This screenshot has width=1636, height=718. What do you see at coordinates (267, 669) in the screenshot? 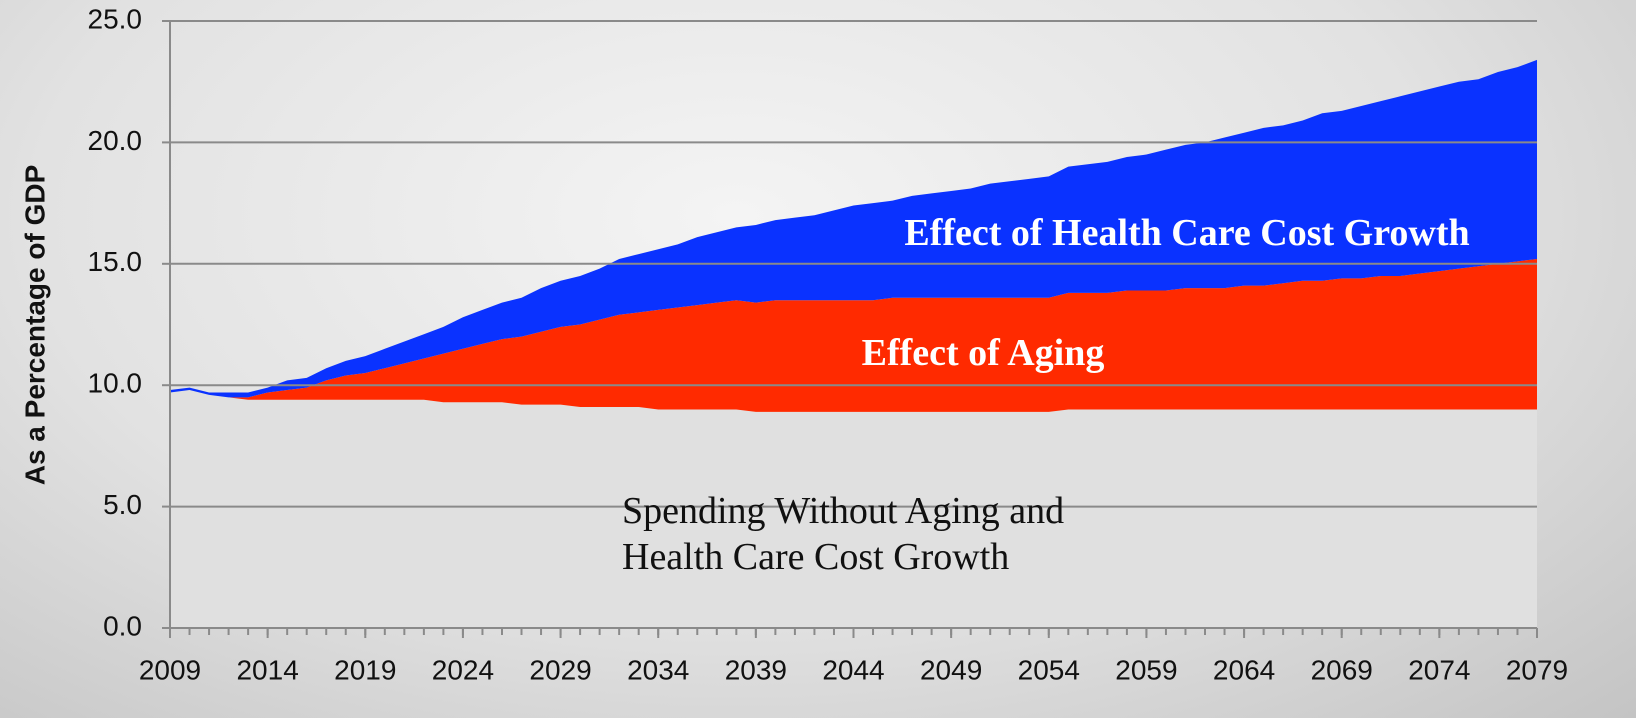
I see `x-tick-label: 2014` at bounding box center [267, 669].